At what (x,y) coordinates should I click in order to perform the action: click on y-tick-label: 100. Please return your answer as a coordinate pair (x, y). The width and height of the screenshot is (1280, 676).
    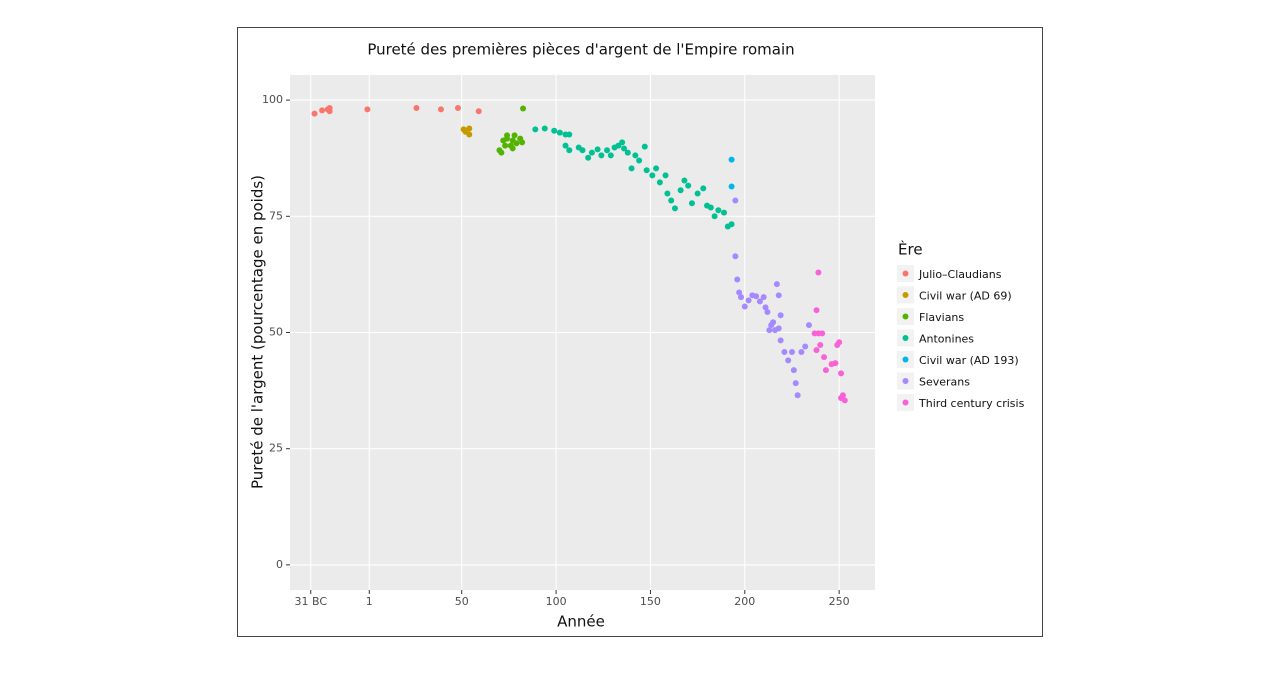
    Looking at the image, I should click on (272, 99).